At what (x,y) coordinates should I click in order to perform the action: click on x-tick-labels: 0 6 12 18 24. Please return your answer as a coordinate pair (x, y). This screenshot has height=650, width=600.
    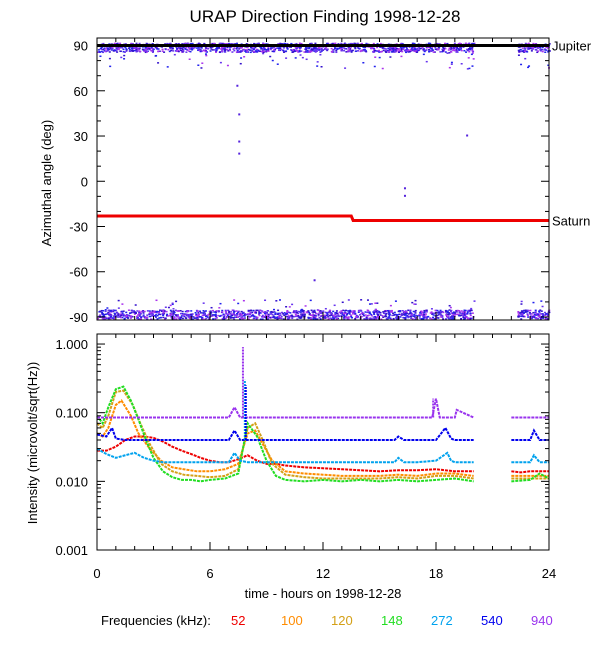
    Looking at the image, I should click on (324, 573).